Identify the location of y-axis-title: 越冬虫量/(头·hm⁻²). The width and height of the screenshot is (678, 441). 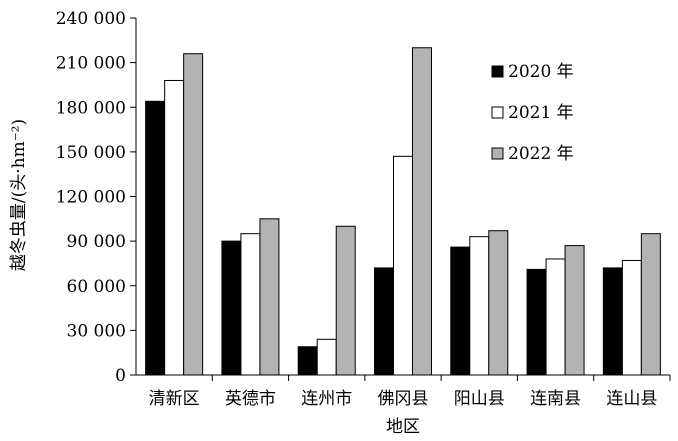
(19, 195).